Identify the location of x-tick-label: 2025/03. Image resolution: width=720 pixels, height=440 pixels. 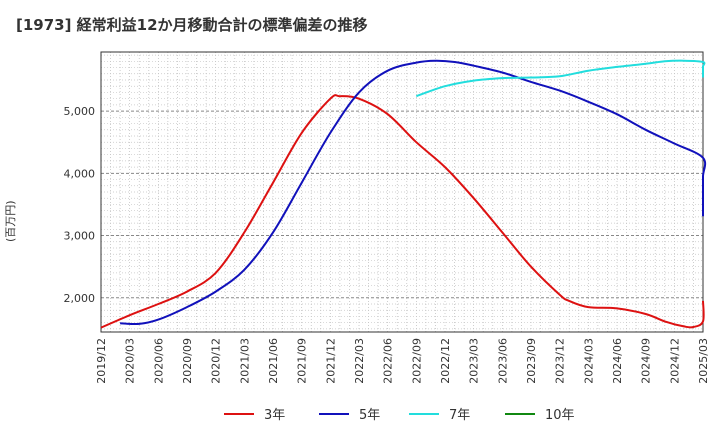
(703, 361).